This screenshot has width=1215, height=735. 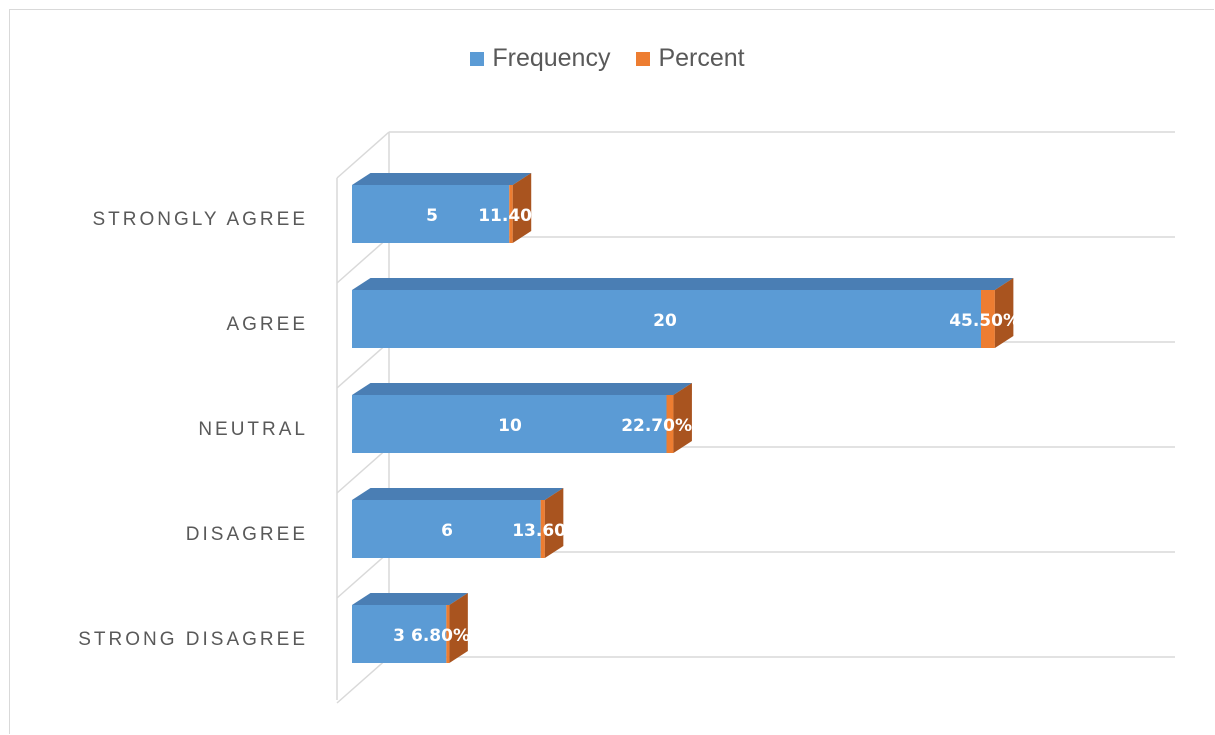 I want to click on category-label: AGREE, so click(x=267, y=324).